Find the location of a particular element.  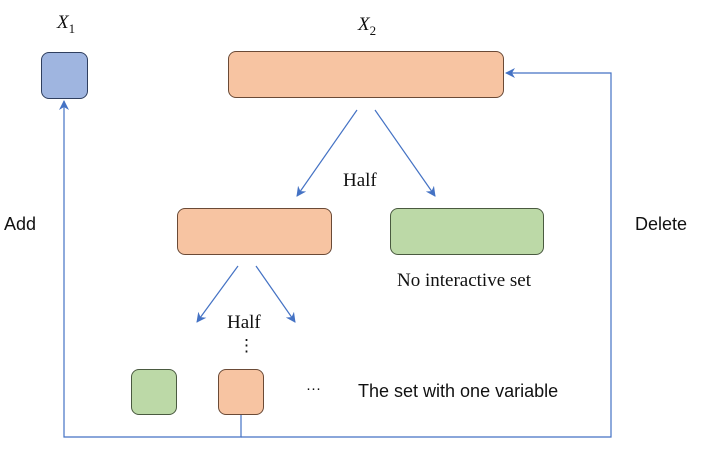

vertical-ellipsis: ⋮ is located at coordinates (246, 345).